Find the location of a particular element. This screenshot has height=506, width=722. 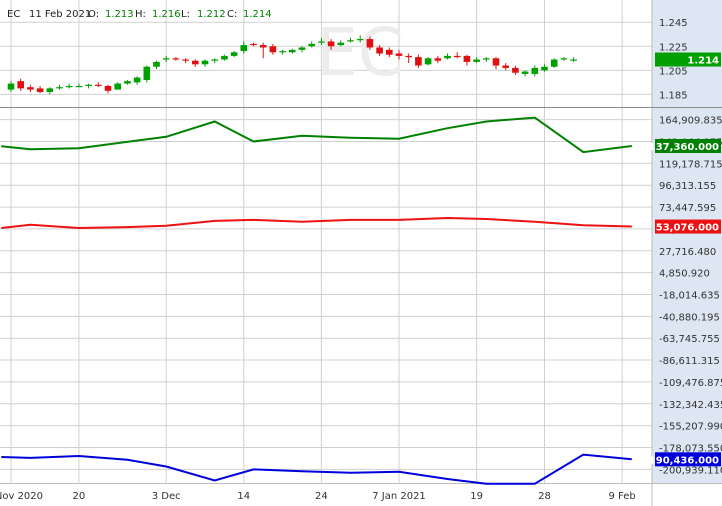

open-label: O: is located at coordinates (93, 14).